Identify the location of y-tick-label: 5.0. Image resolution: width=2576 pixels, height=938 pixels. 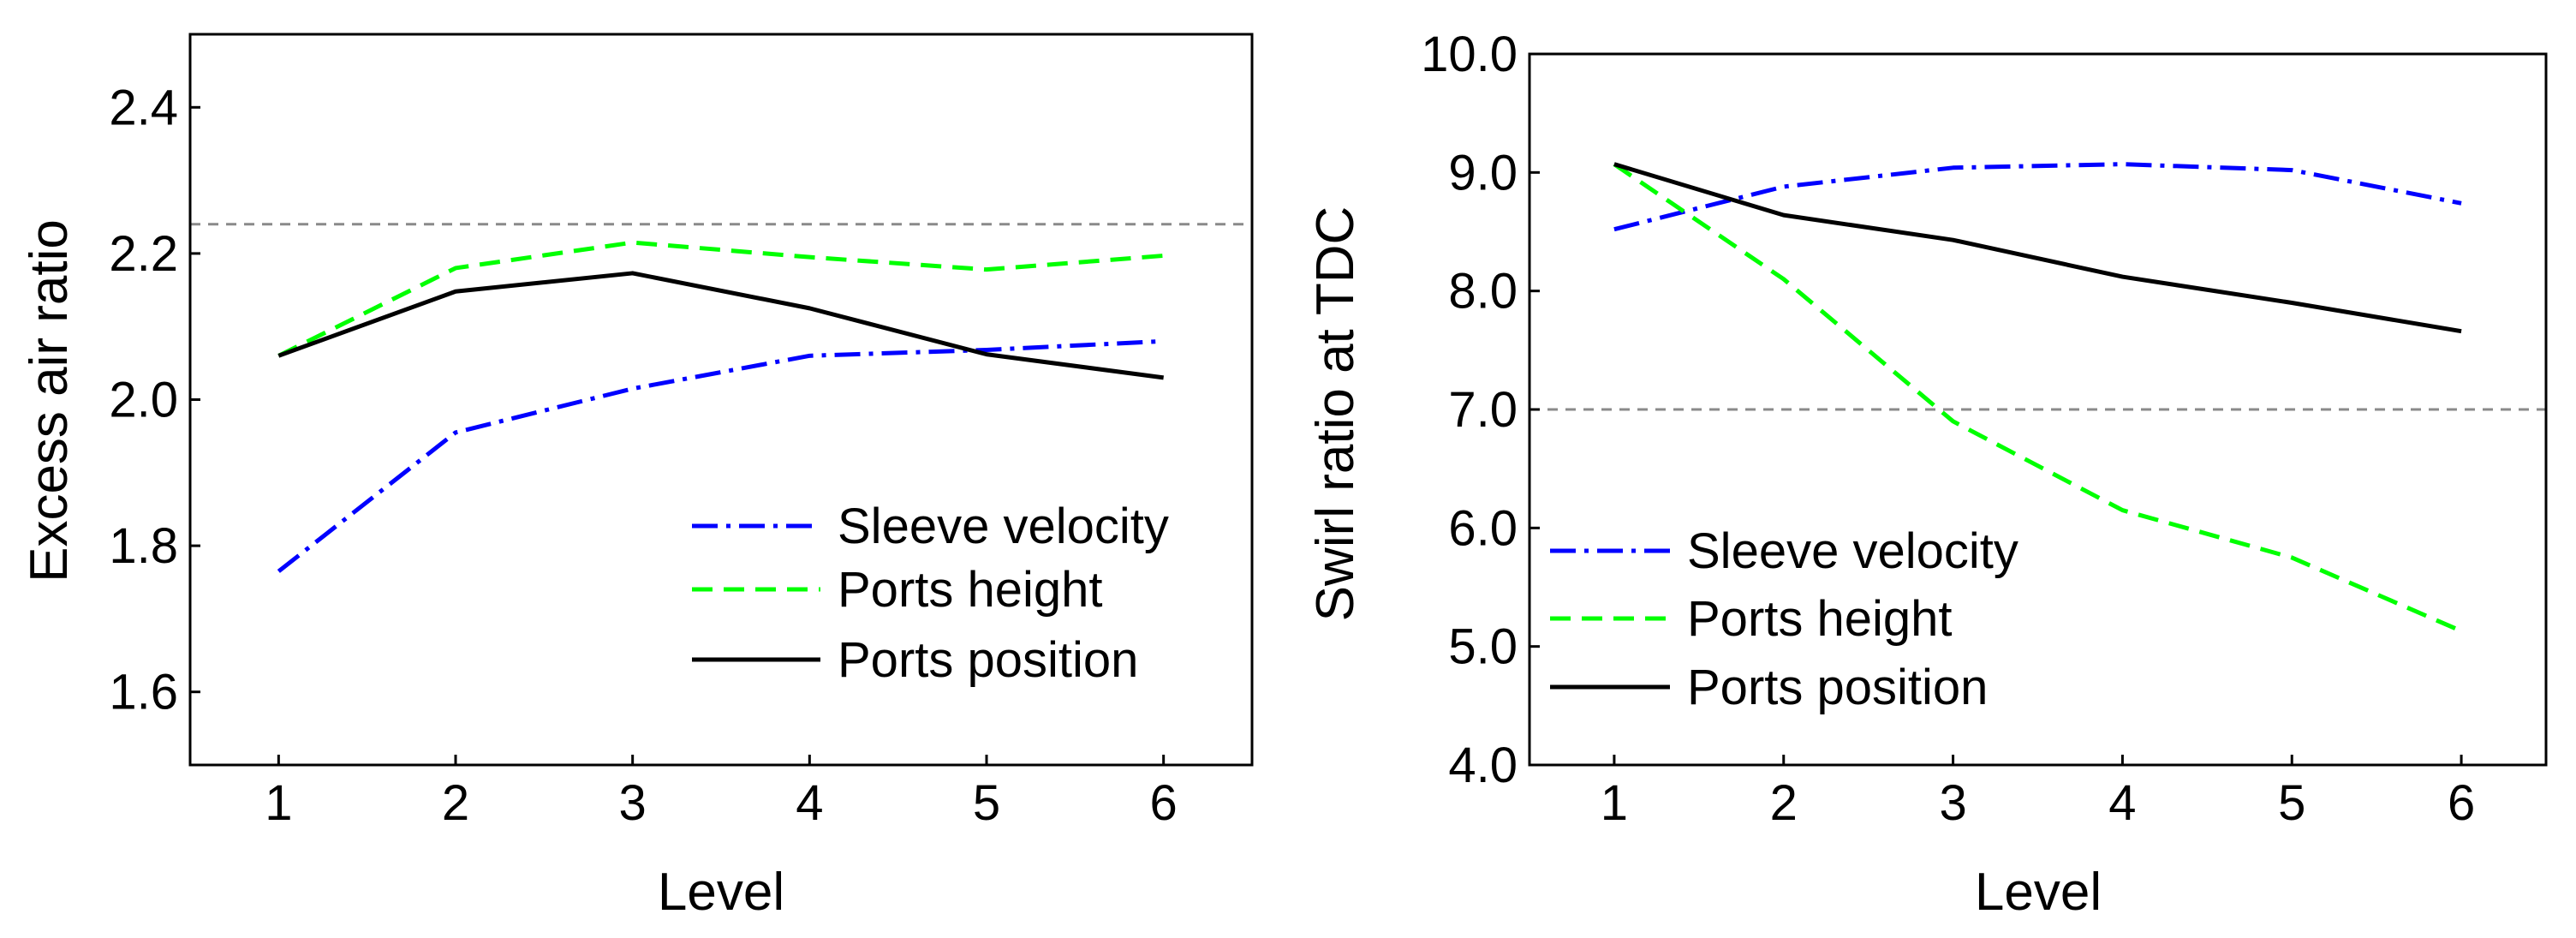
(1483, 647).